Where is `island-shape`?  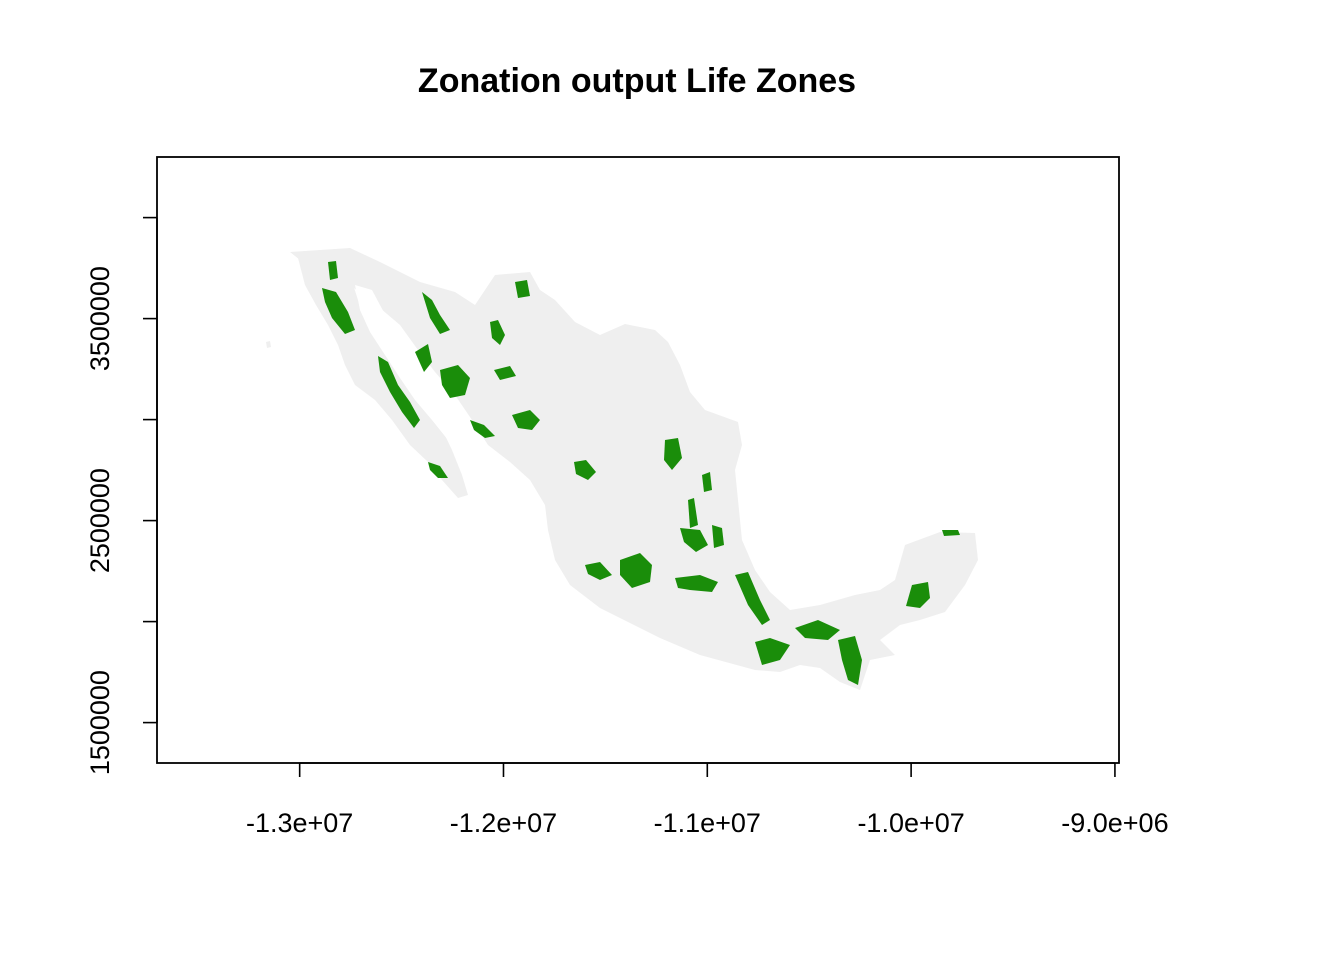
island-shape is located at coordinates (268, 344).